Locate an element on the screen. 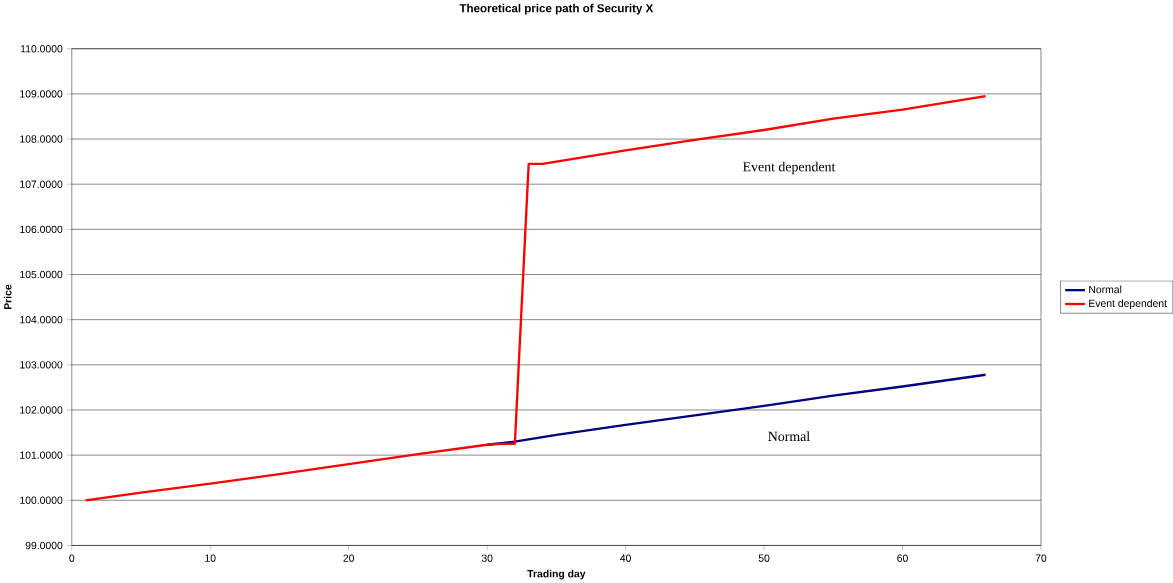 The height and width of the screenshot is (583, 1173). y-tick-label: 106.0000 is located at coordinates (41, 229).